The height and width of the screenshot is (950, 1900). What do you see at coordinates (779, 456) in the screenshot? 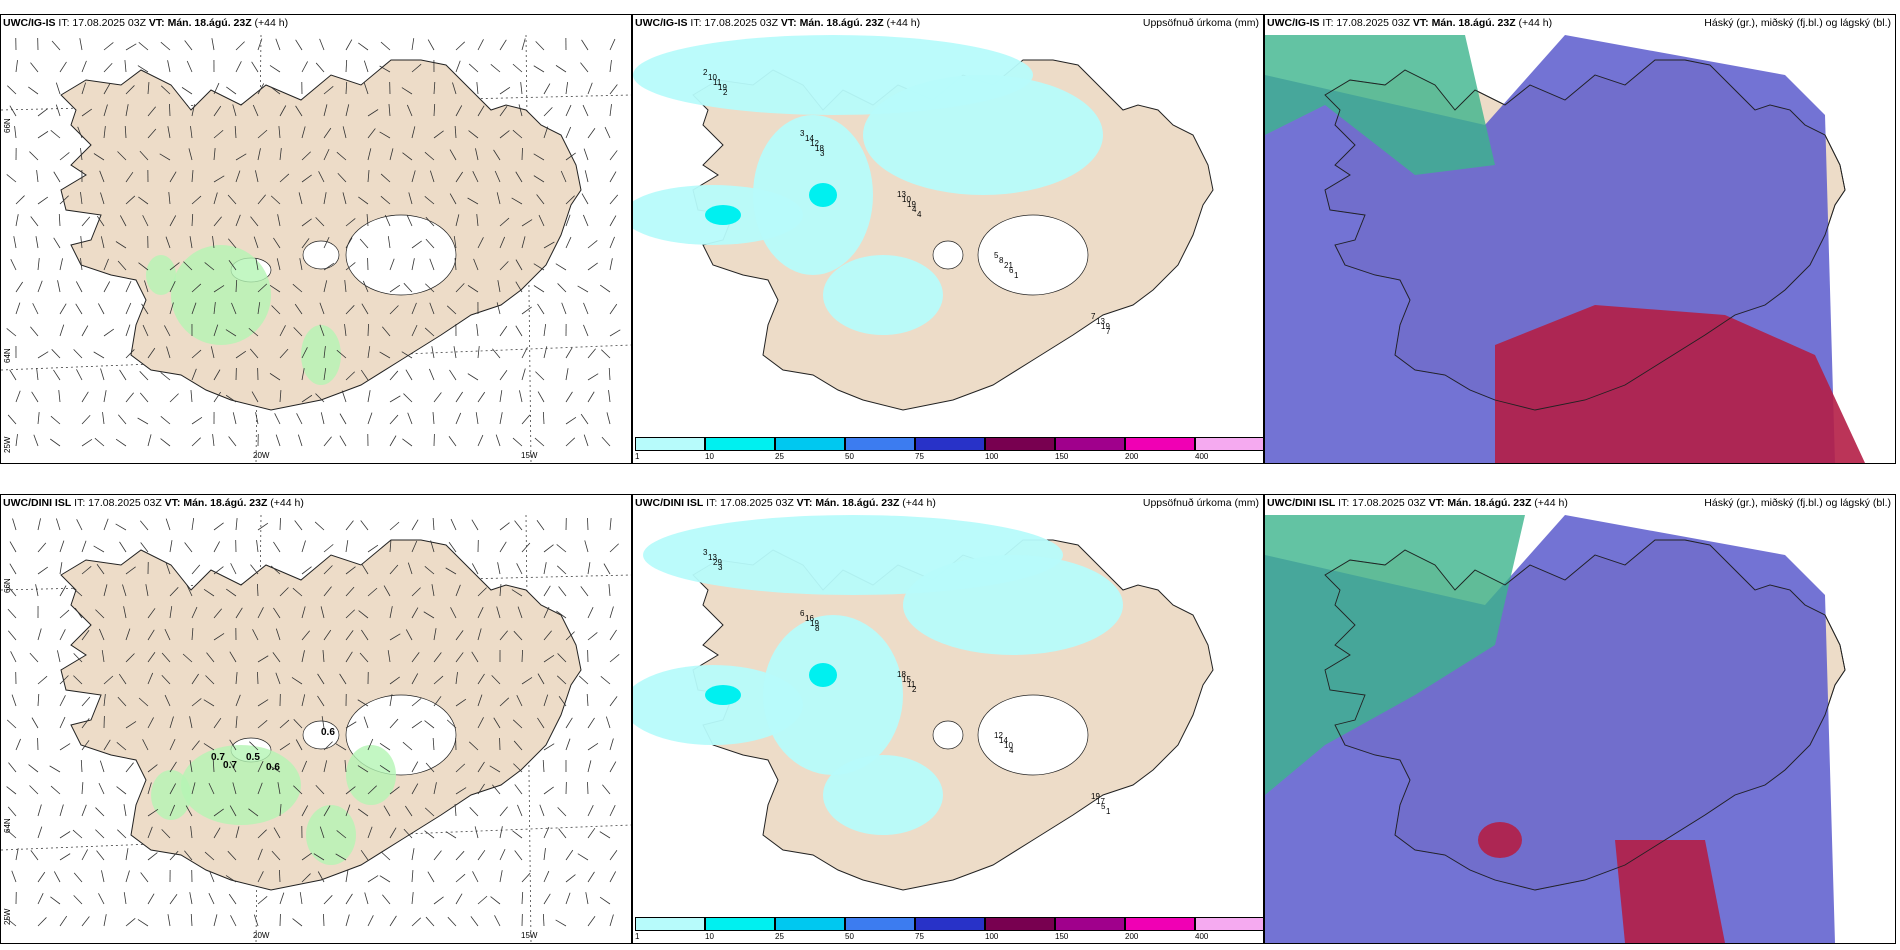
I see `colorbar-tick: 25` at bounding box center [779, 456].